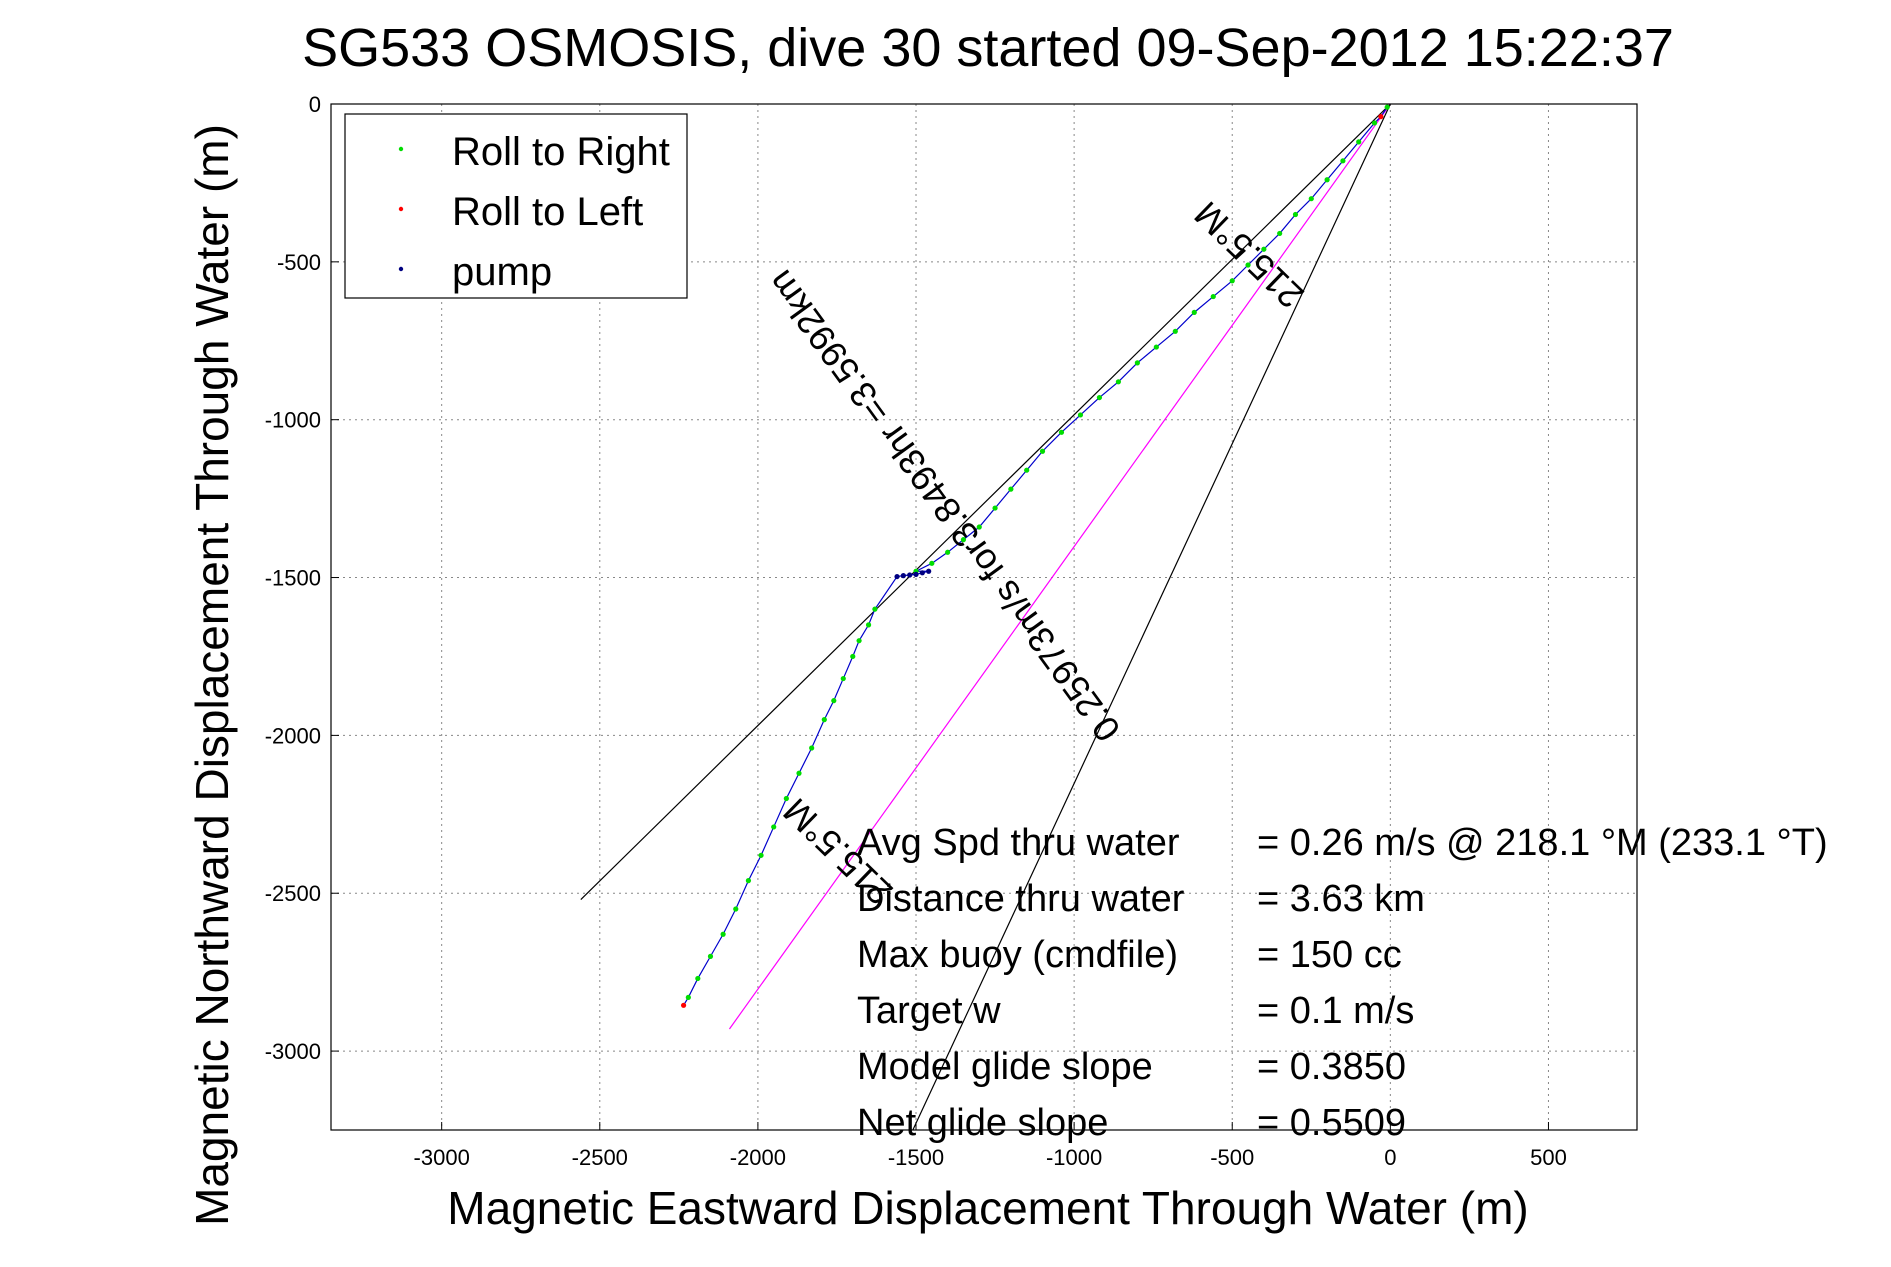 This screenshot has height=1267, width=1891. I want to click on x-tick-label: -2500, so click(600, 1157).